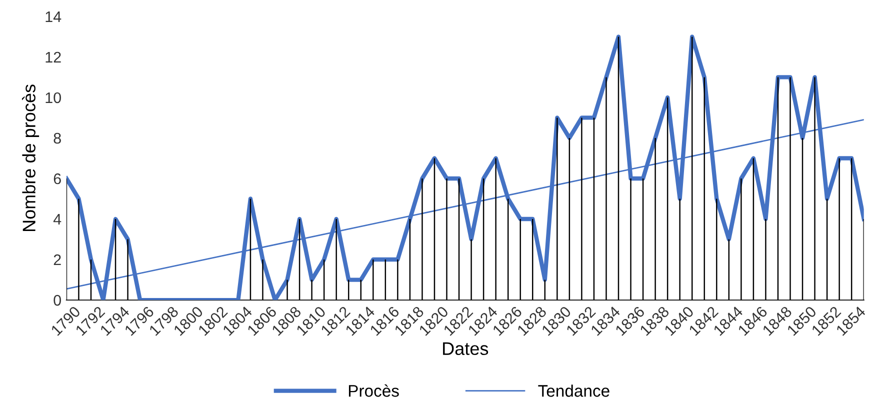 The image size is (886, 411). I want to click on y-tick-label: 6, so click(57, 178).